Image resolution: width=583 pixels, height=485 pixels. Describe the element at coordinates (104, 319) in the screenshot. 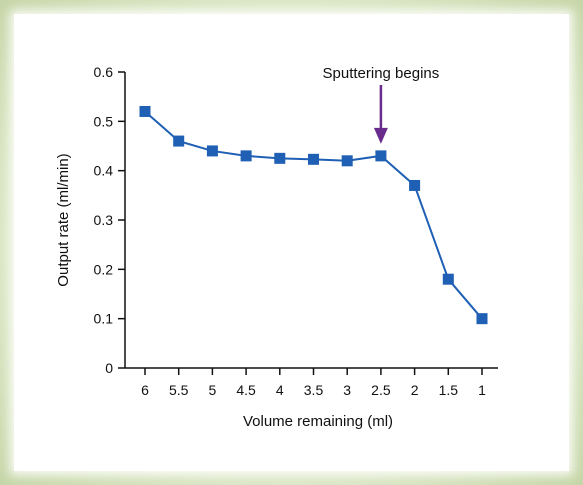

I see `y-tick-label: 0.1` at that location.